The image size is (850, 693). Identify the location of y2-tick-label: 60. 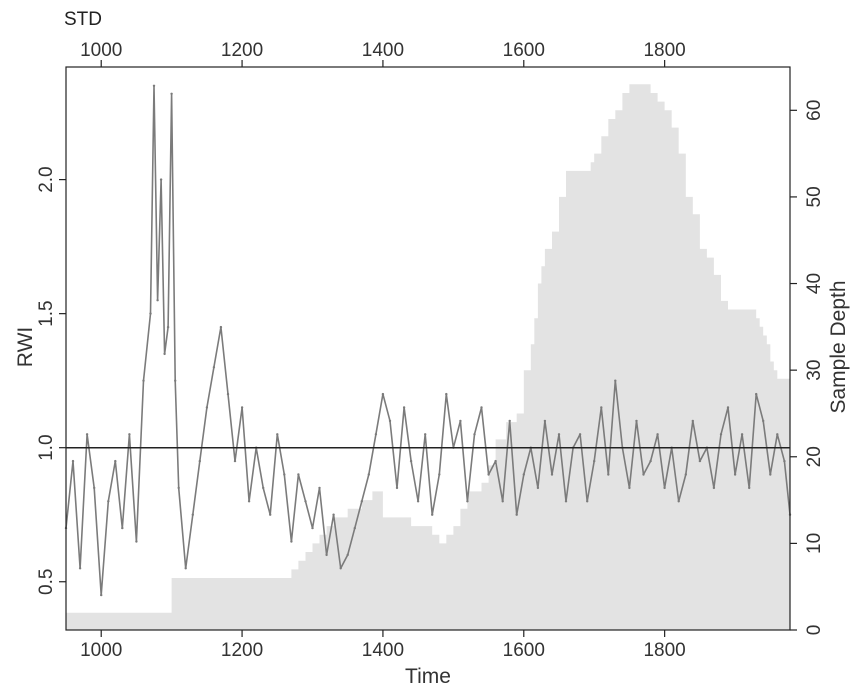
(814, 110).